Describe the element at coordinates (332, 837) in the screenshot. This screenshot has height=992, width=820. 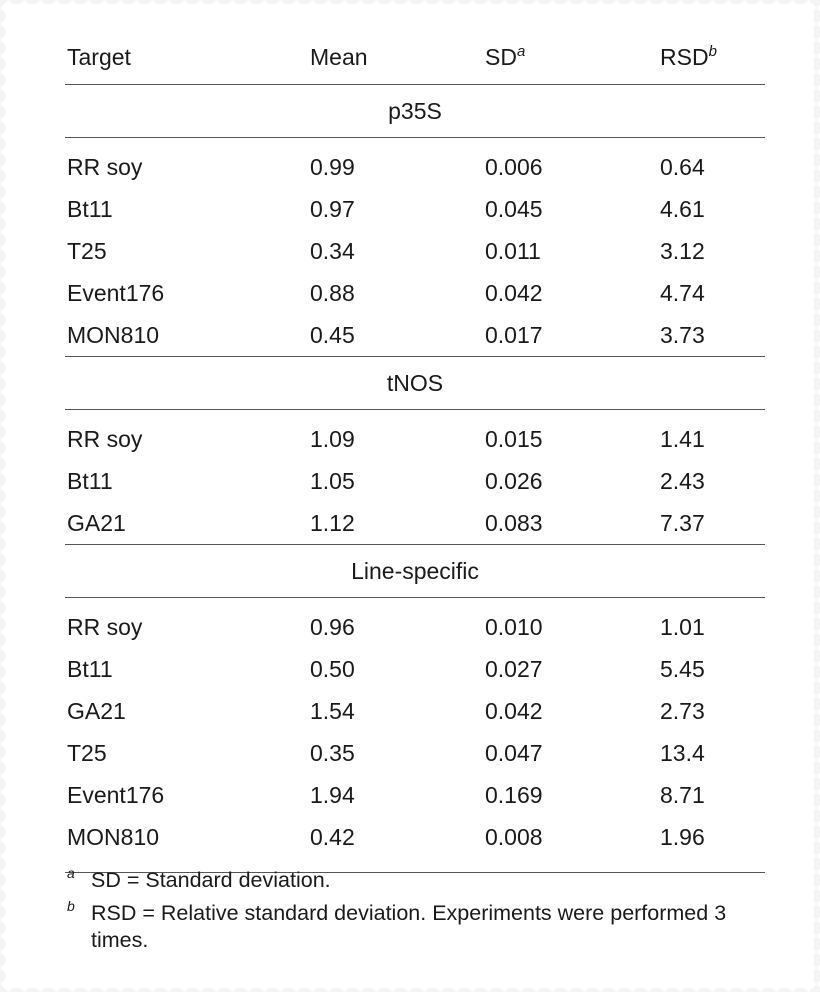
I see `cell-mean: 0.42` at that location.